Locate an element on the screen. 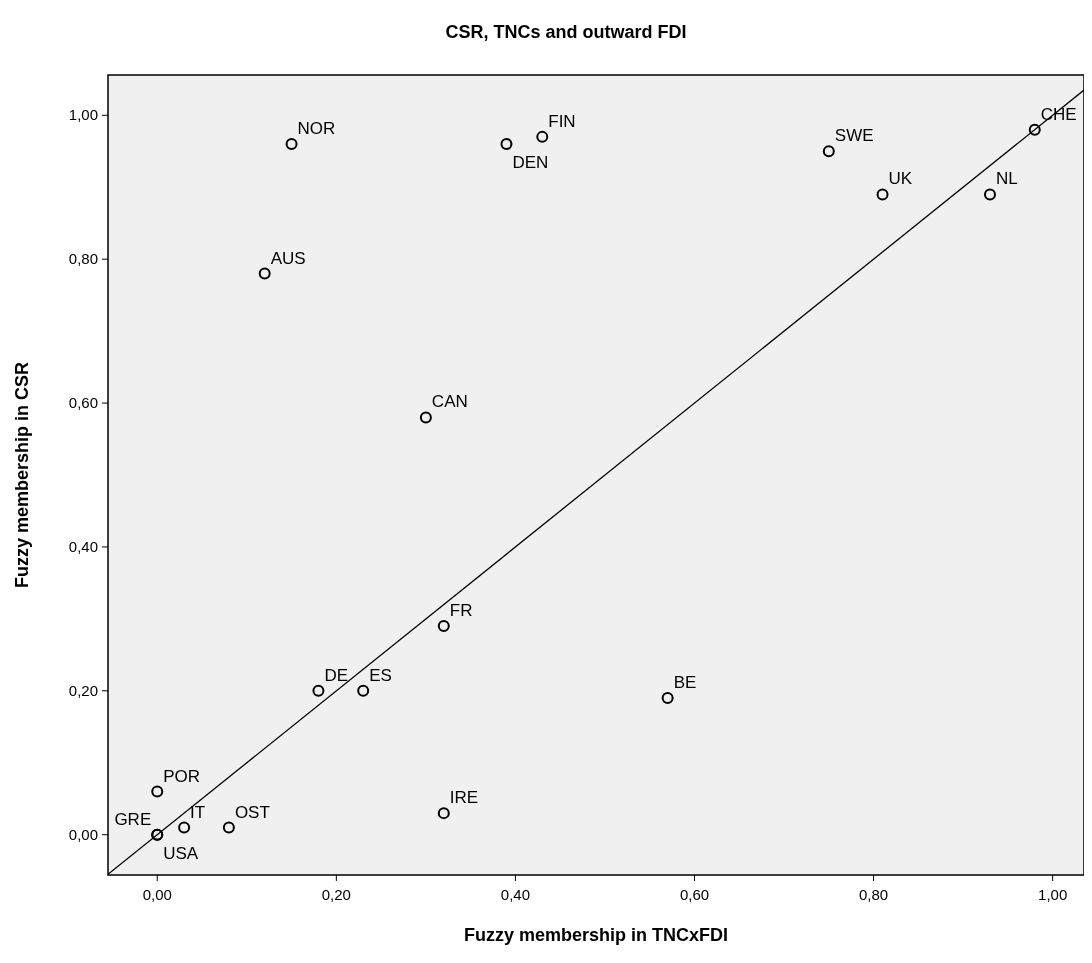 This screenshot has width=1092, height=963. y-tick-label: 0,60 is located at coordinates (83, 403).